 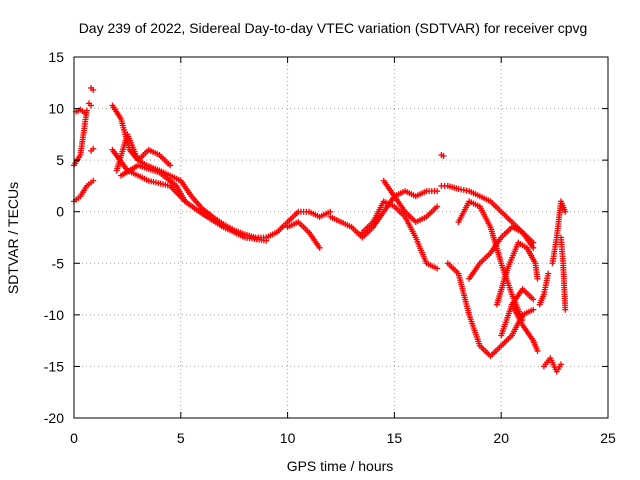 I want to click on x-tick-label: 20, so click(x=501, y=438).